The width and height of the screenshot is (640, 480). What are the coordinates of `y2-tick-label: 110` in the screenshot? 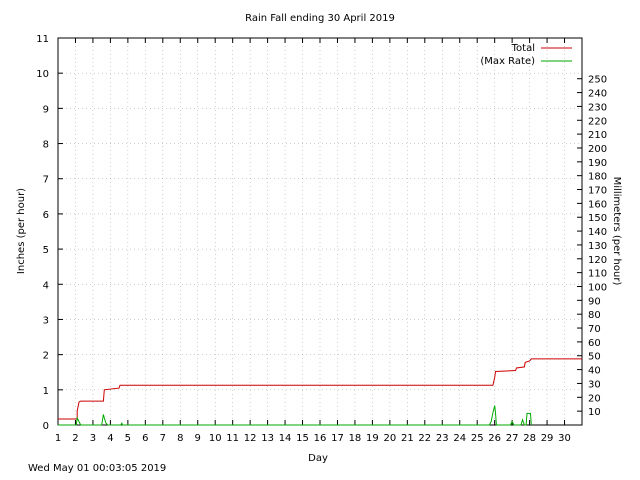 It's located at (597, 274).